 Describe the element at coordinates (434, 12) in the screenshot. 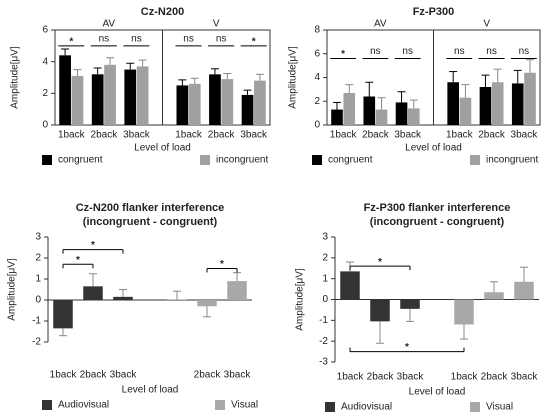

I see `chart-title: Fz-P300` at that location.